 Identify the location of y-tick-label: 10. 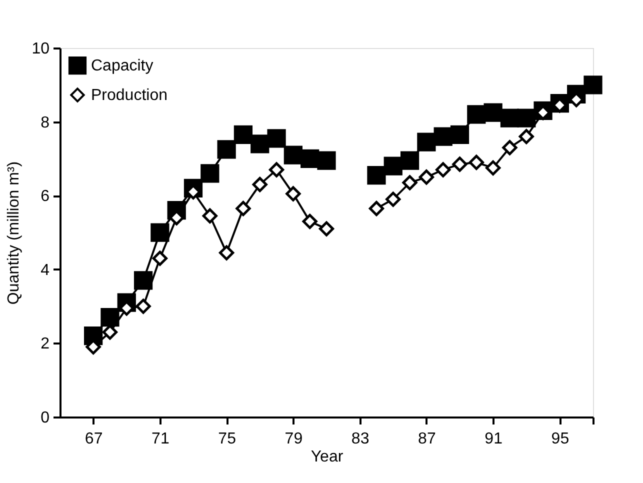
(41, 49).